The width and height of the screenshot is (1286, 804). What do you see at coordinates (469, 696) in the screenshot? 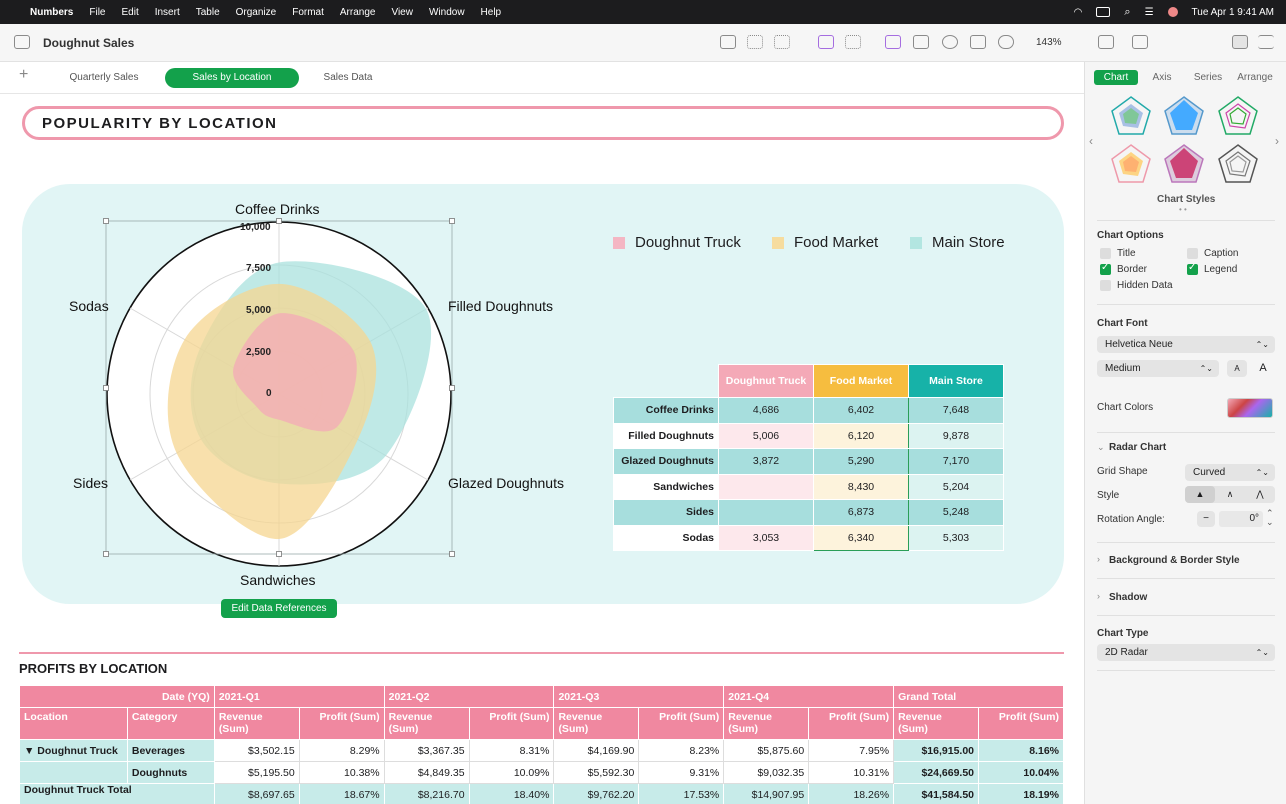
I see `pivot-header-q2: 2021-Q2` at bounding box center [469, 696].